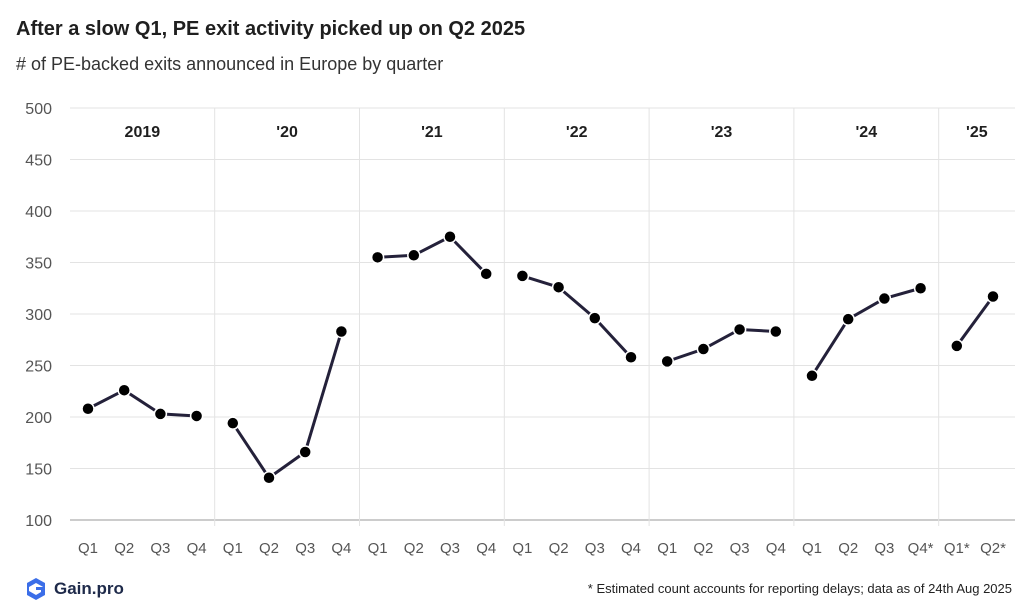 This screenshot has height=611, width=1024. I want to click on gain-pro-logo: Gain.pro, so click(74, 589).